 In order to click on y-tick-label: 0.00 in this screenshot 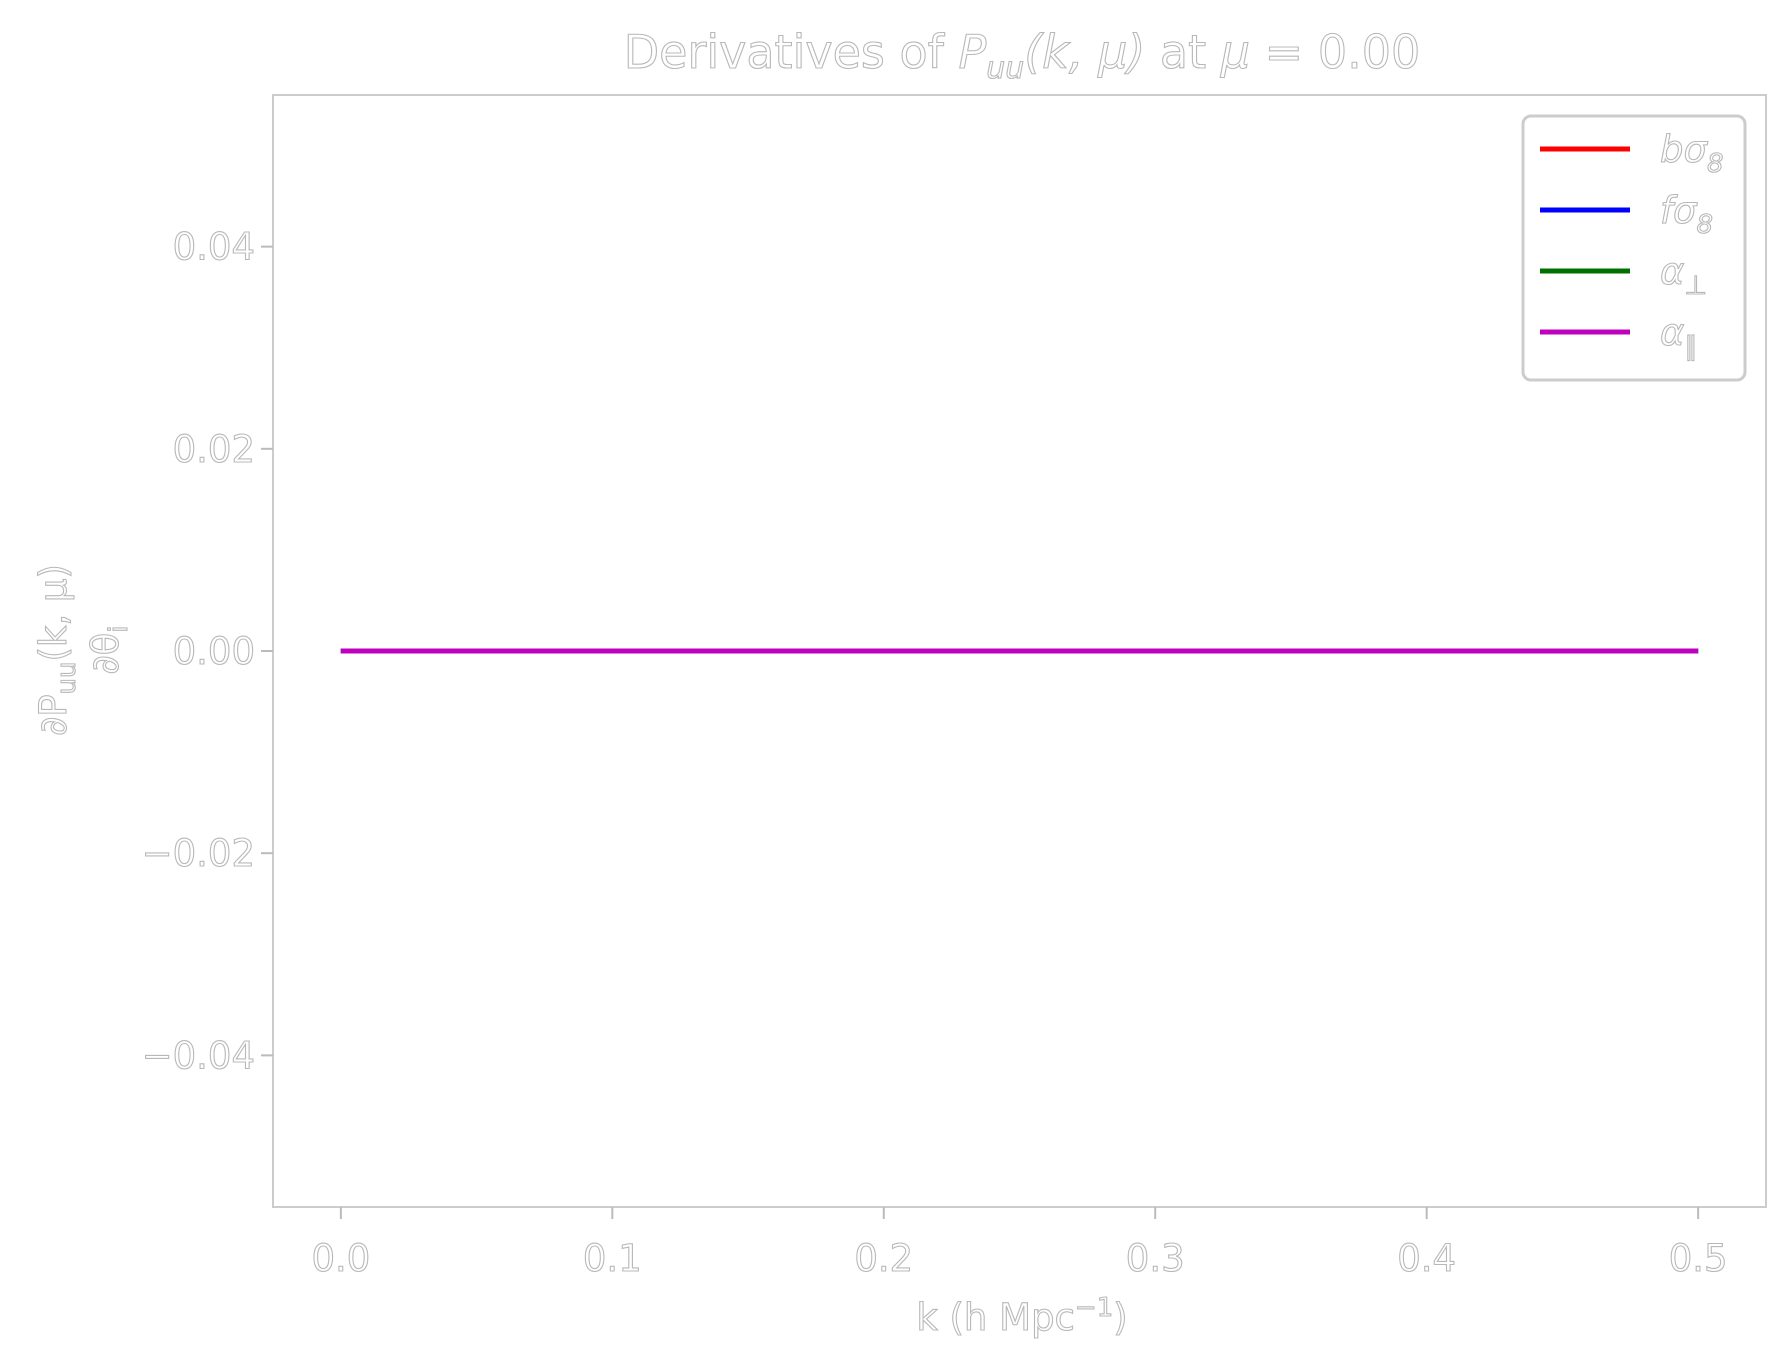, I will do `click(214, 651)`.